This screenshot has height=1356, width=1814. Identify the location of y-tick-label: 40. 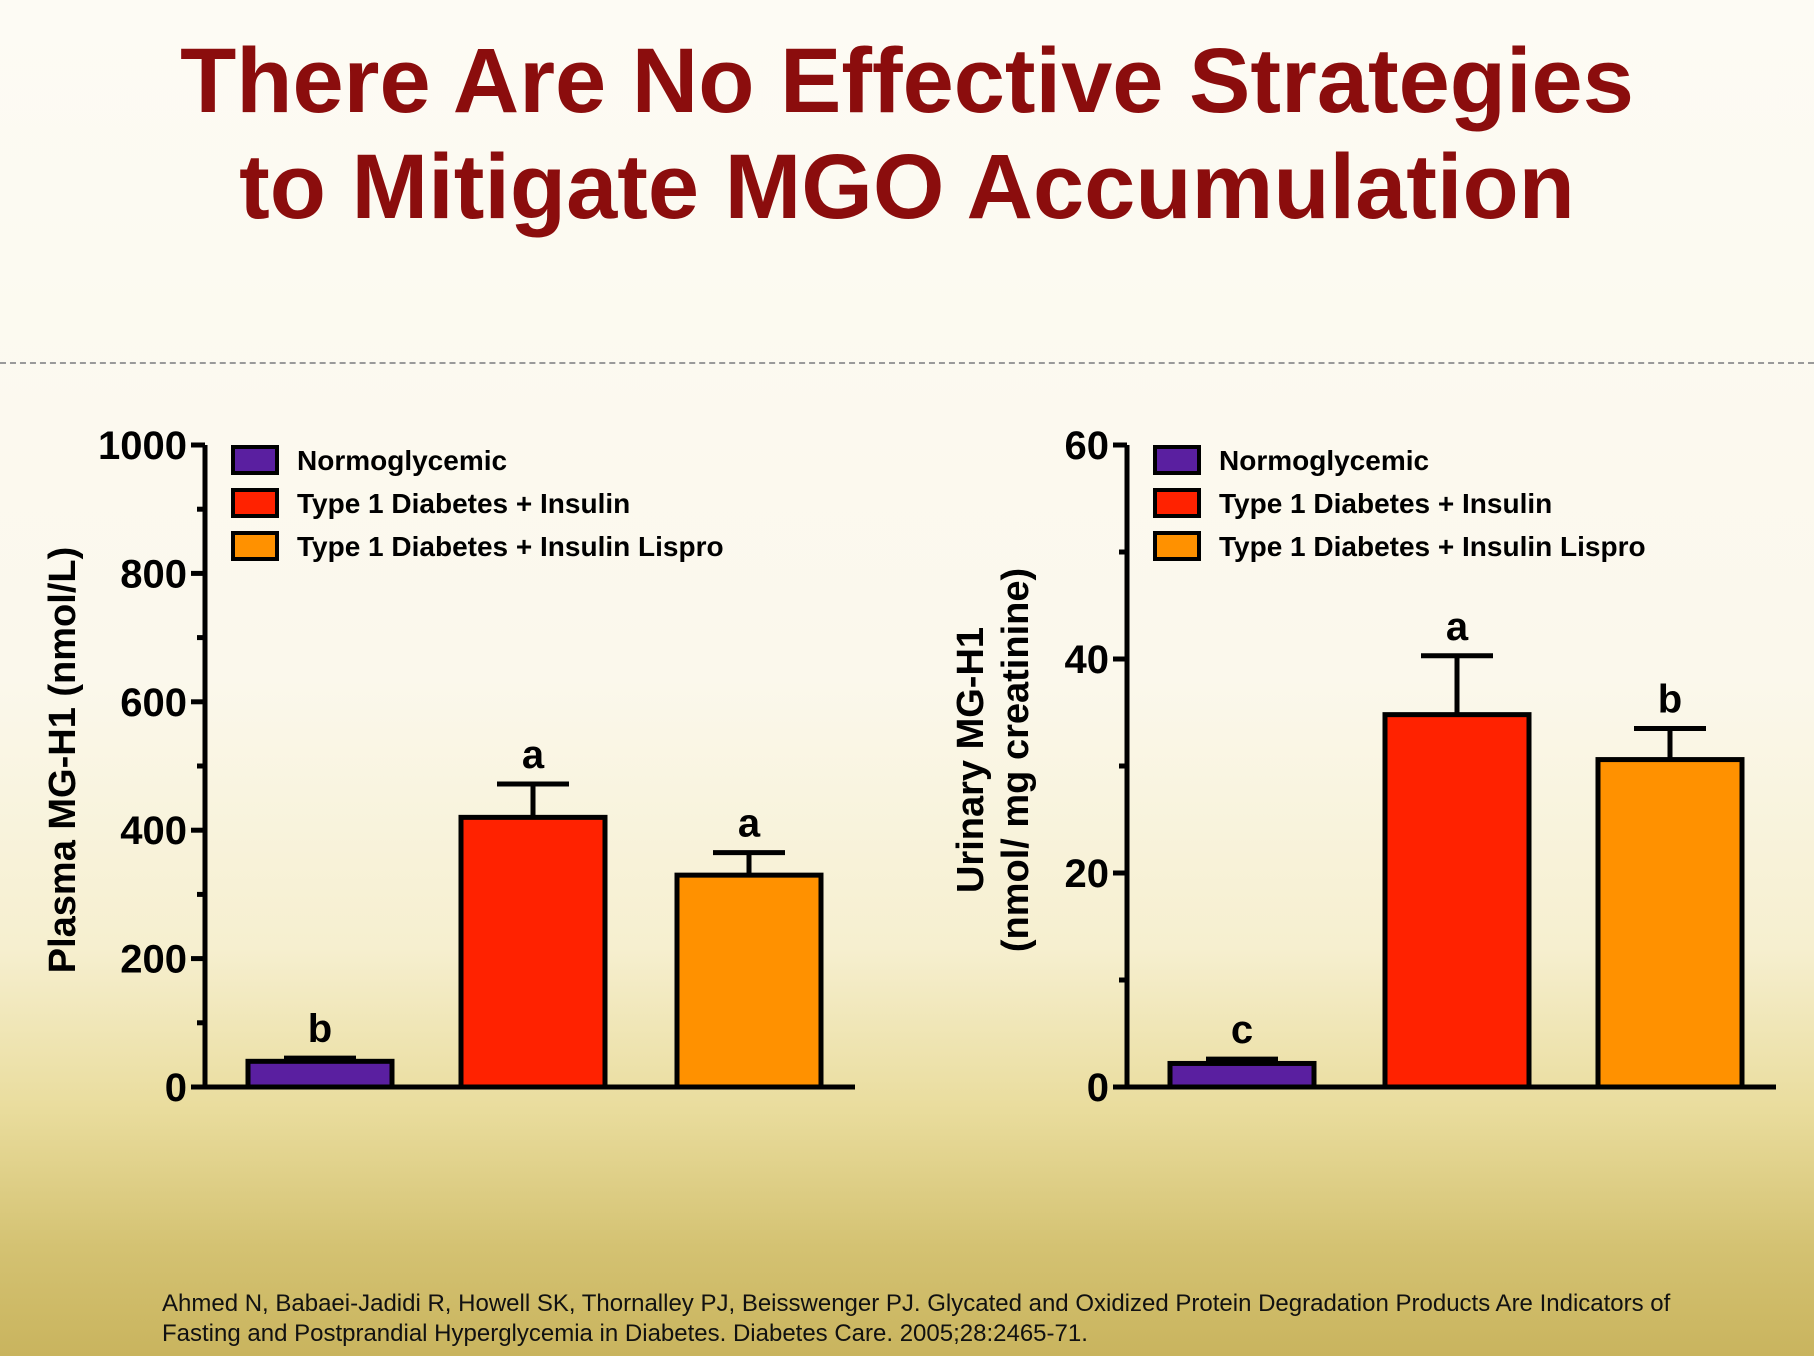
(1087, 660).